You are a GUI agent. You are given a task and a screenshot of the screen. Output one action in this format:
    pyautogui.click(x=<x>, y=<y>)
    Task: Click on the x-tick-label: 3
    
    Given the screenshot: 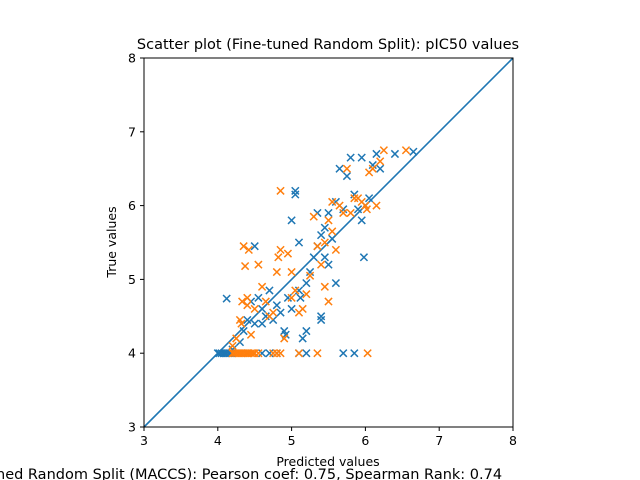 What is the action you would take?
    pyautogui.click(x=144, y=440)
    